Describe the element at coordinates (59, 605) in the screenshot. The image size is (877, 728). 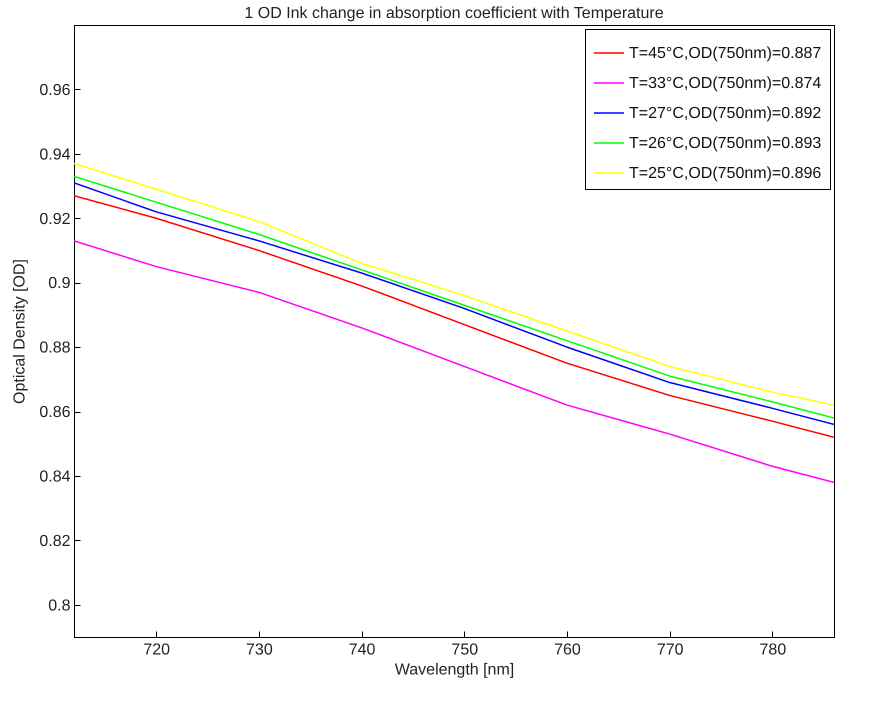
I see `y-tick-label: 0.8` at that location.